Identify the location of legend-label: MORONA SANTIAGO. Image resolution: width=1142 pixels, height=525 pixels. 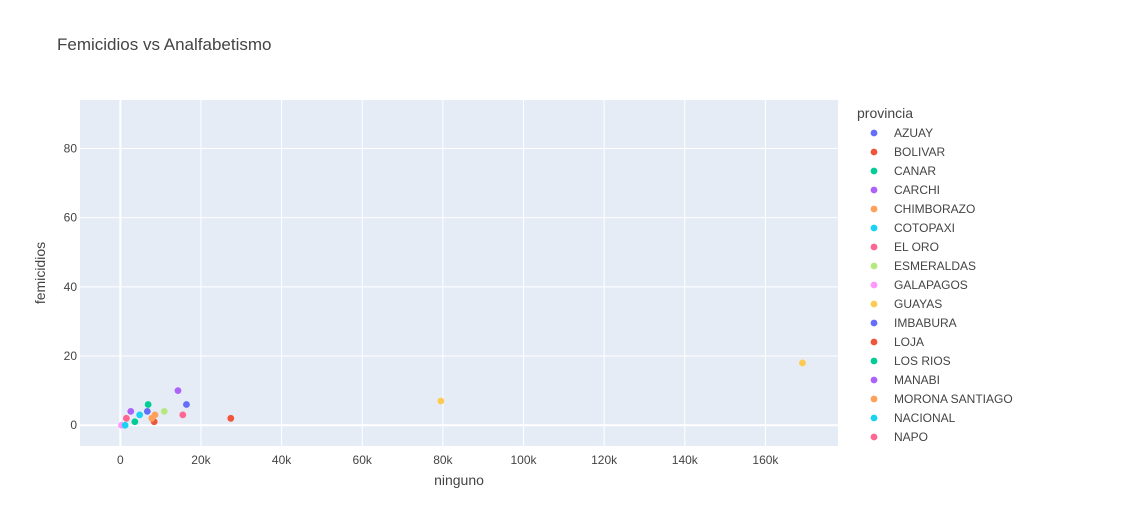
(953, 399).